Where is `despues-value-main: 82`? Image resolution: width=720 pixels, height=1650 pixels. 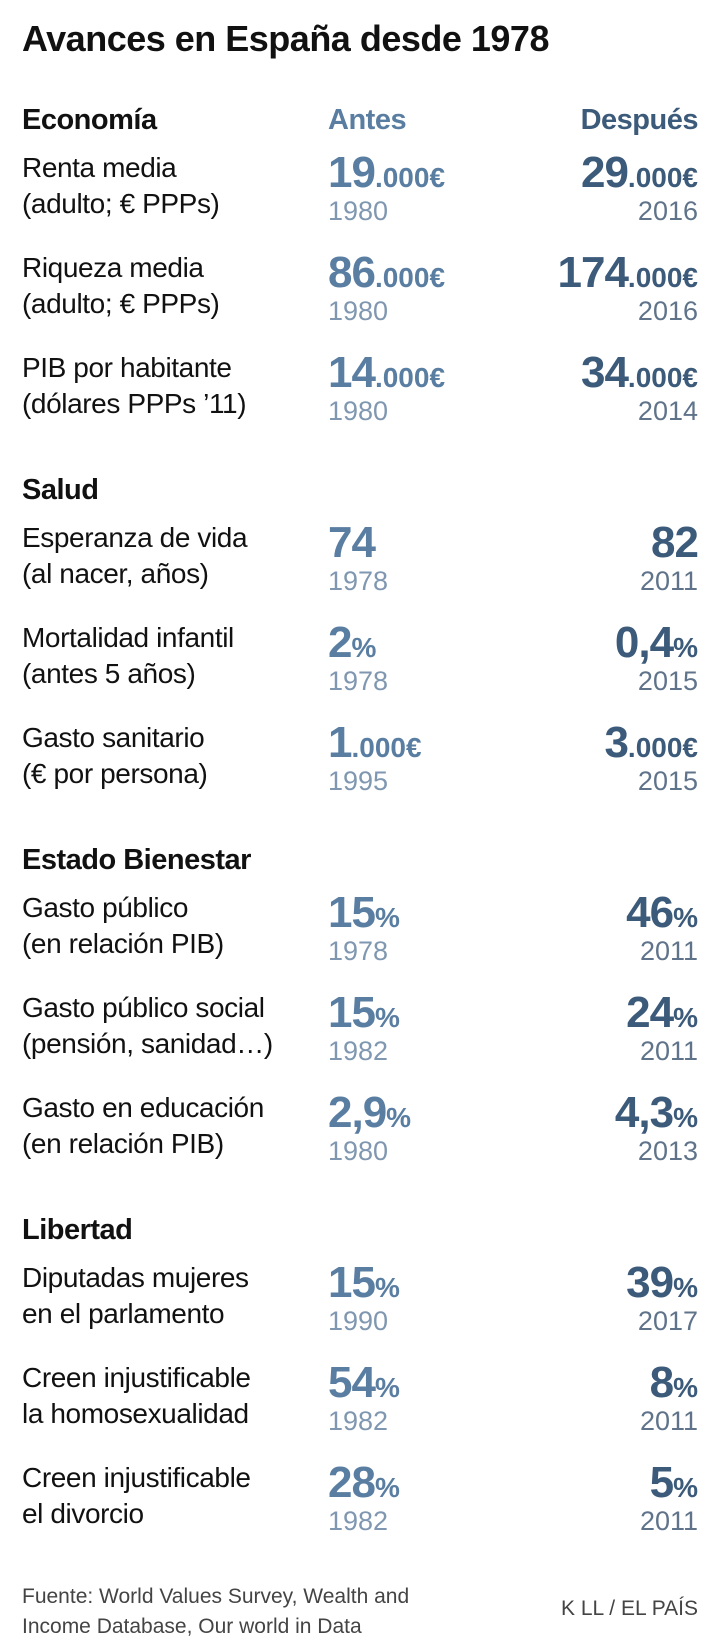
despues-value-main: 82 is located at coordinates (675, 542).